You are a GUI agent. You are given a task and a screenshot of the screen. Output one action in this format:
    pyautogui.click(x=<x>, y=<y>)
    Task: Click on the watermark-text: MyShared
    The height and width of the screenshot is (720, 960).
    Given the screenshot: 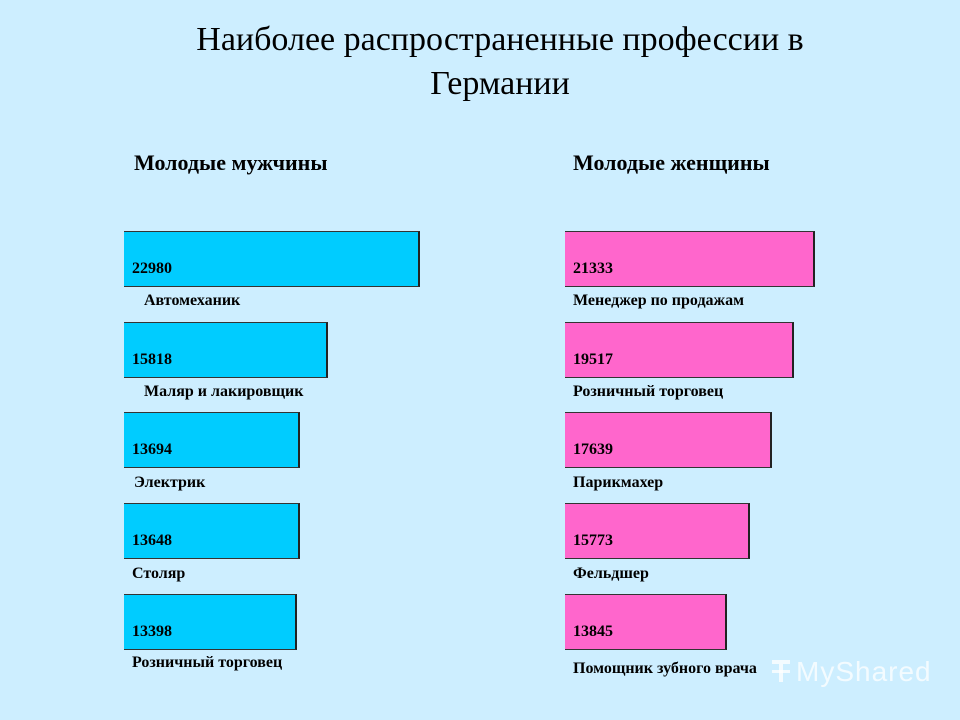 What is the action you would take?
    pyautogui.click(x=864, y=671)
    